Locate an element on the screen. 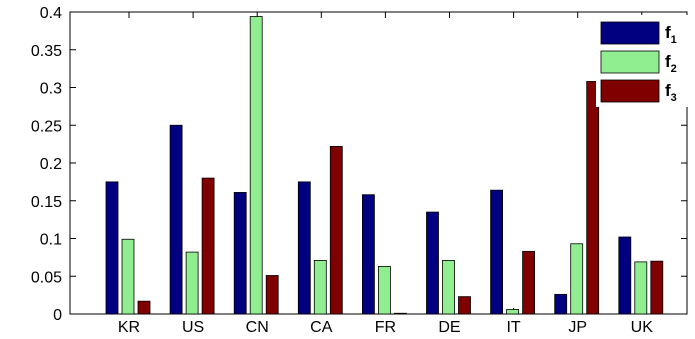  legend-series-subscript: 1 is located at coordinates (674, 40).